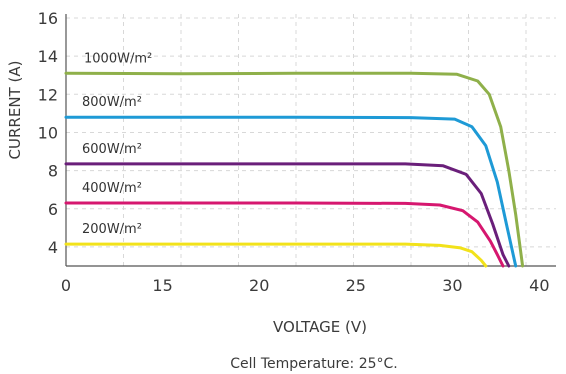 The image size is (566, 374). I want to click on y-tick-label: 8, so click(53, 171).